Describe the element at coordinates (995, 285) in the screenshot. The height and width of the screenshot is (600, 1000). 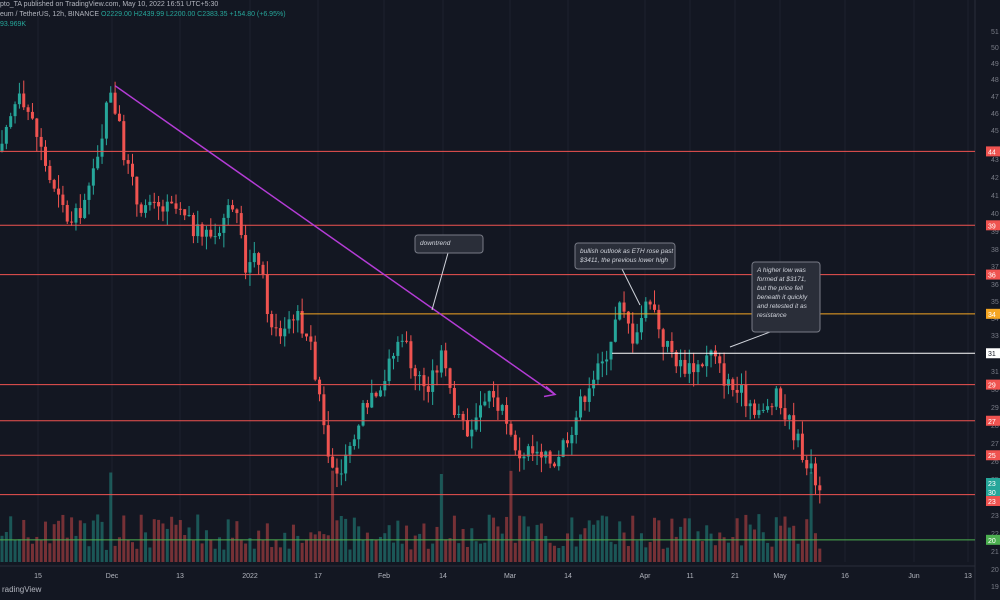
I see `price-tick-label: 36` at that location.